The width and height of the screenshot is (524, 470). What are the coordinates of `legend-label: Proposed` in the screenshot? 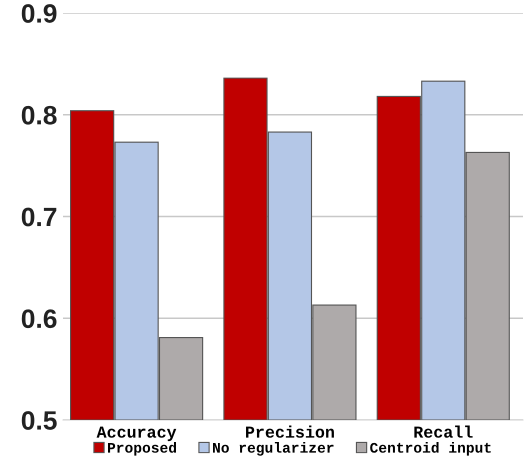 It's located at (142, 449).